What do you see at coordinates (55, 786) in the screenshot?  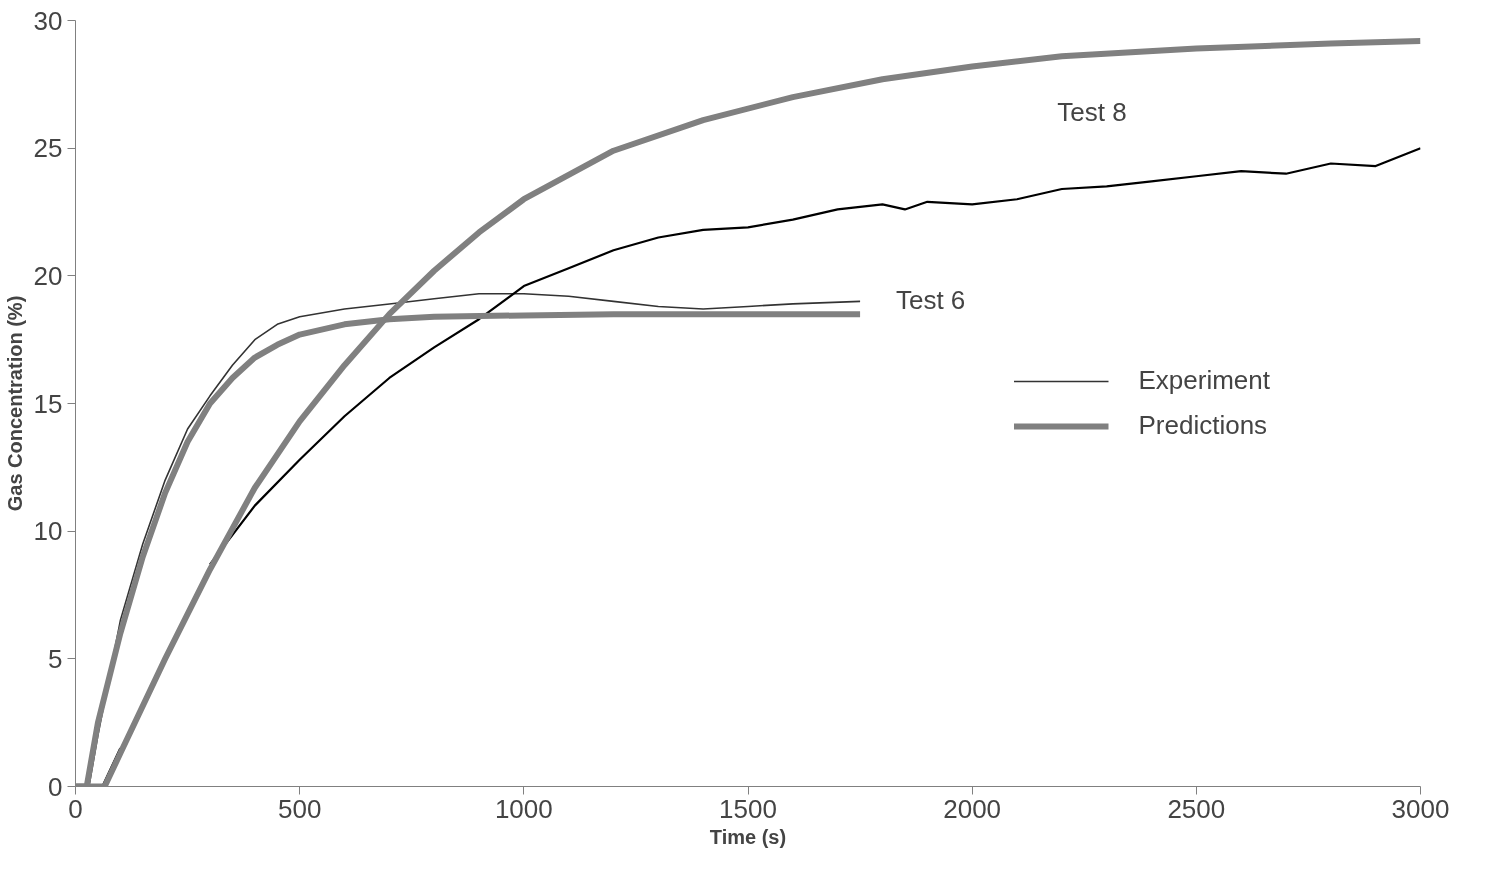 I see `y-tick-label: 0` at bounding box center [55, 786].